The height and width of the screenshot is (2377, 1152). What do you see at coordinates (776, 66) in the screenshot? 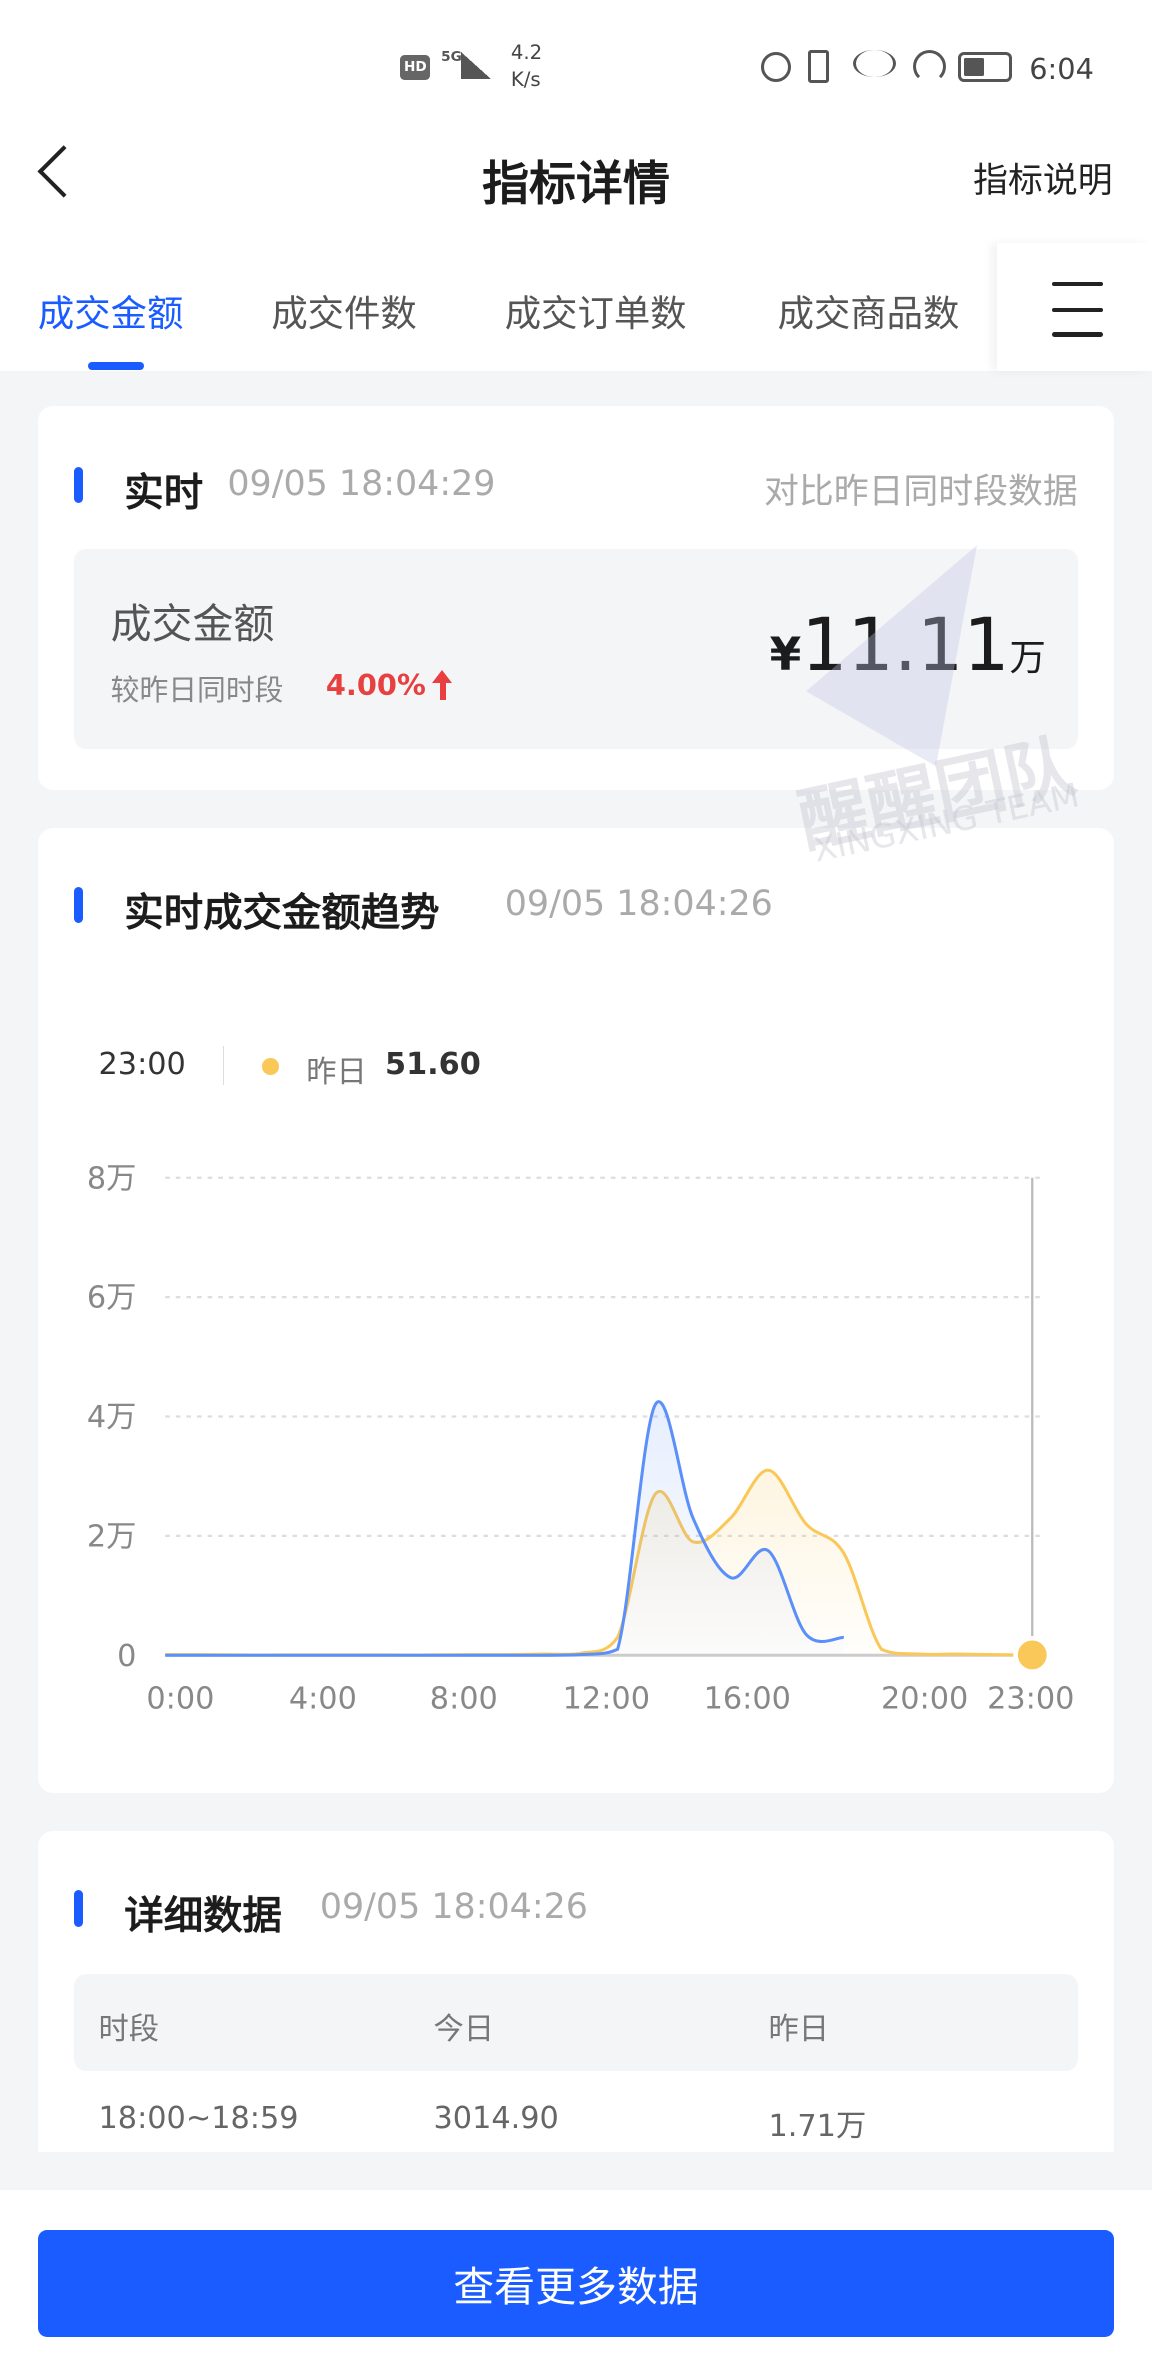
I see `alarm-icon` at bounding box center [776, 66].